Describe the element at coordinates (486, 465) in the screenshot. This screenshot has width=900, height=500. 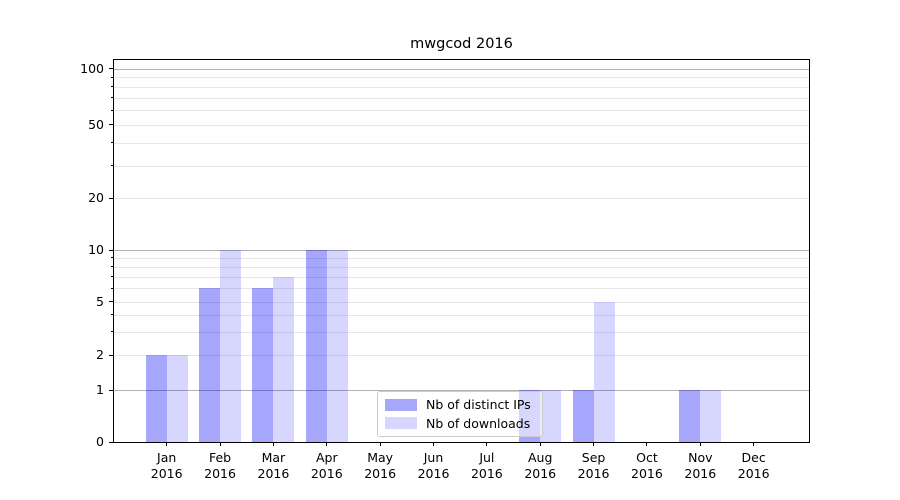
I see `x-tick-label-jul: Jul 2016` at that location.